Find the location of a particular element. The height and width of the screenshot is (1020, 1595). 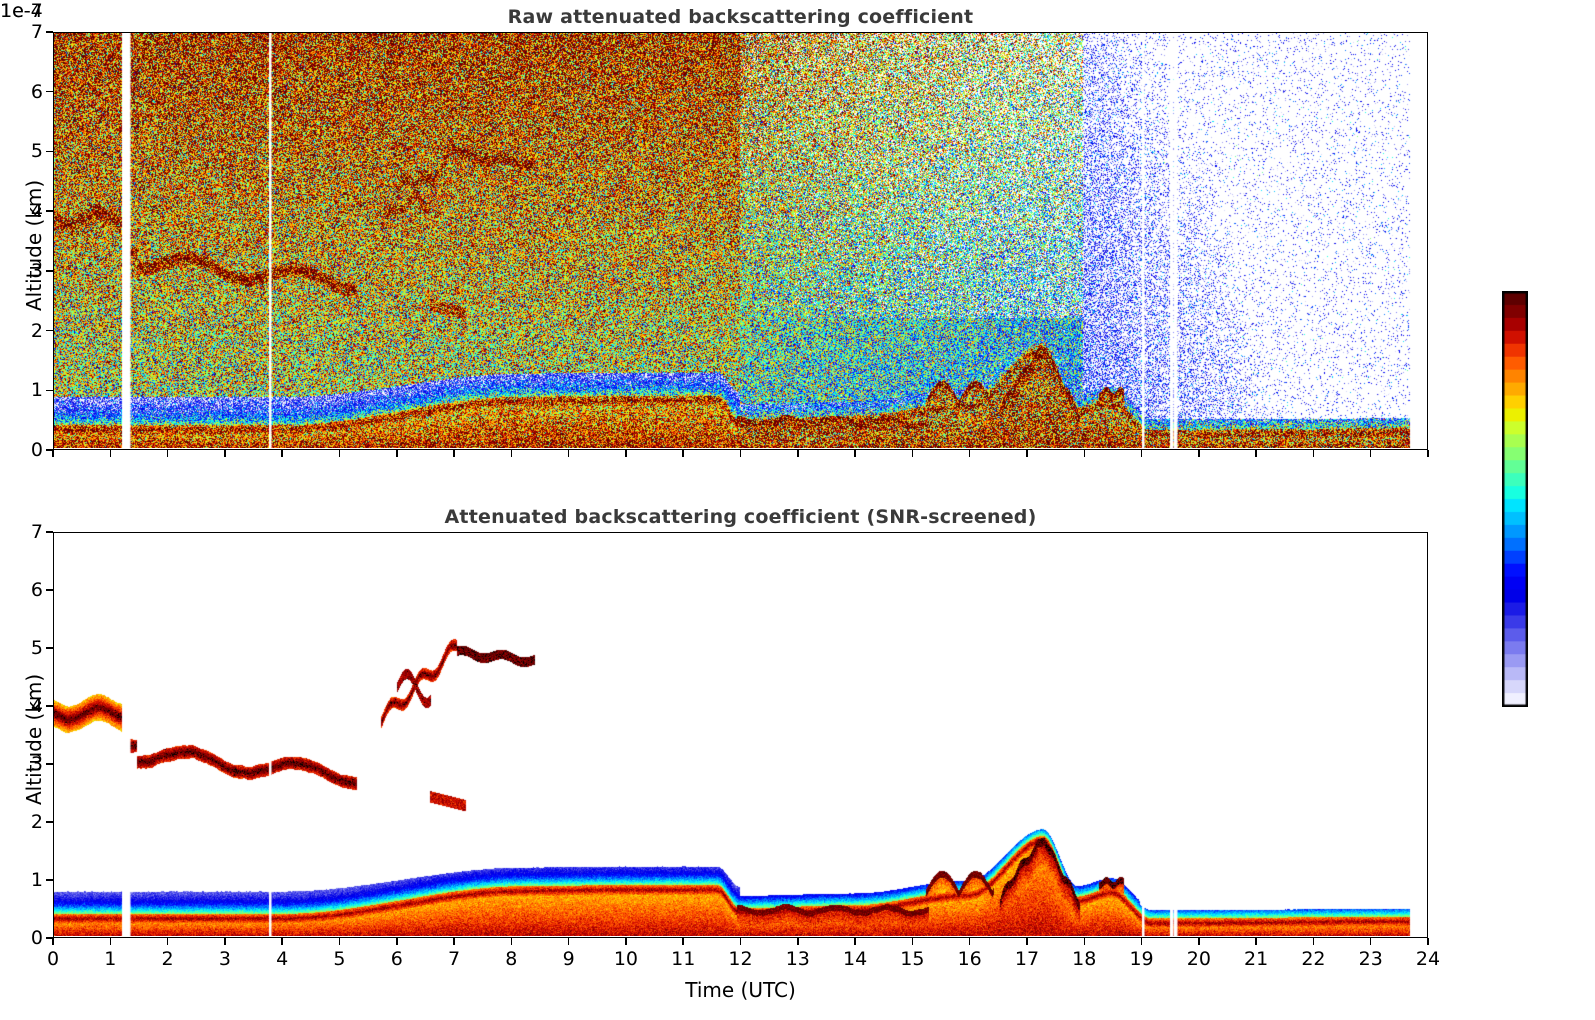

xtick-label: 5 is located at coordinates (339, 959).